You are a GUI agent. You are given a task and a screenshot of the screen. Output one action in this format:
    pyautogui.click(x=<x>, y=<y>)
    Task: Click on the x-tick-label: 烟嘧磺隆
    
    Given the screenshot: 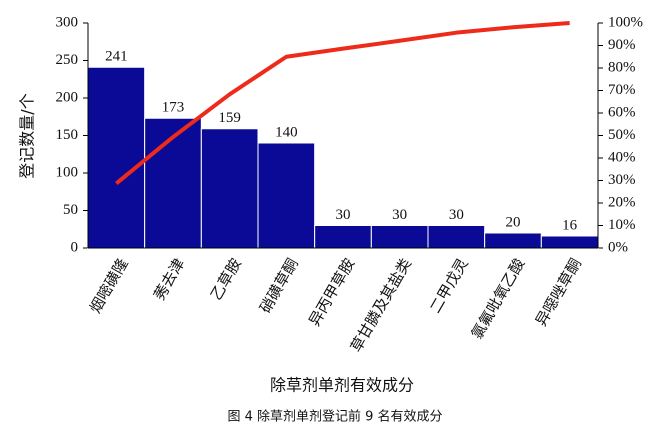 What is the action you would take?
    pyautogui.click(x=109, y=285)
    